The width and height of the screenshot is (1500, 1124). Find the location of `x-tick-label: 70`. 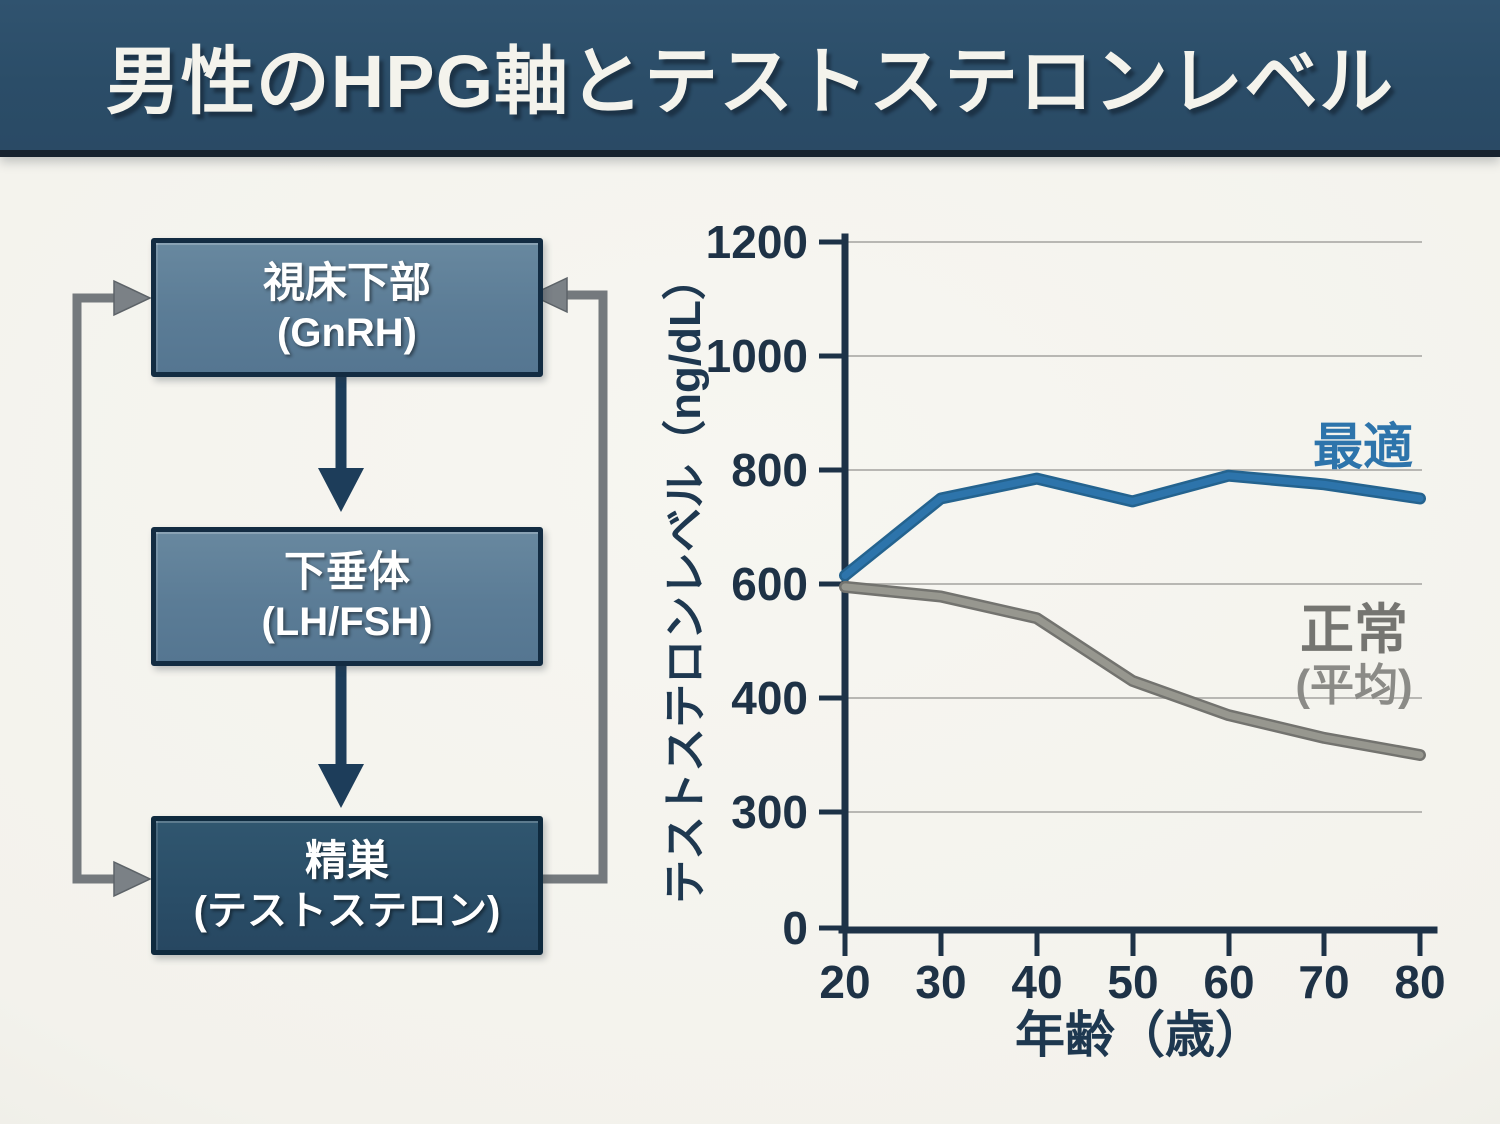

x-tick-label: 70 is located at coordinates (1323, 982).